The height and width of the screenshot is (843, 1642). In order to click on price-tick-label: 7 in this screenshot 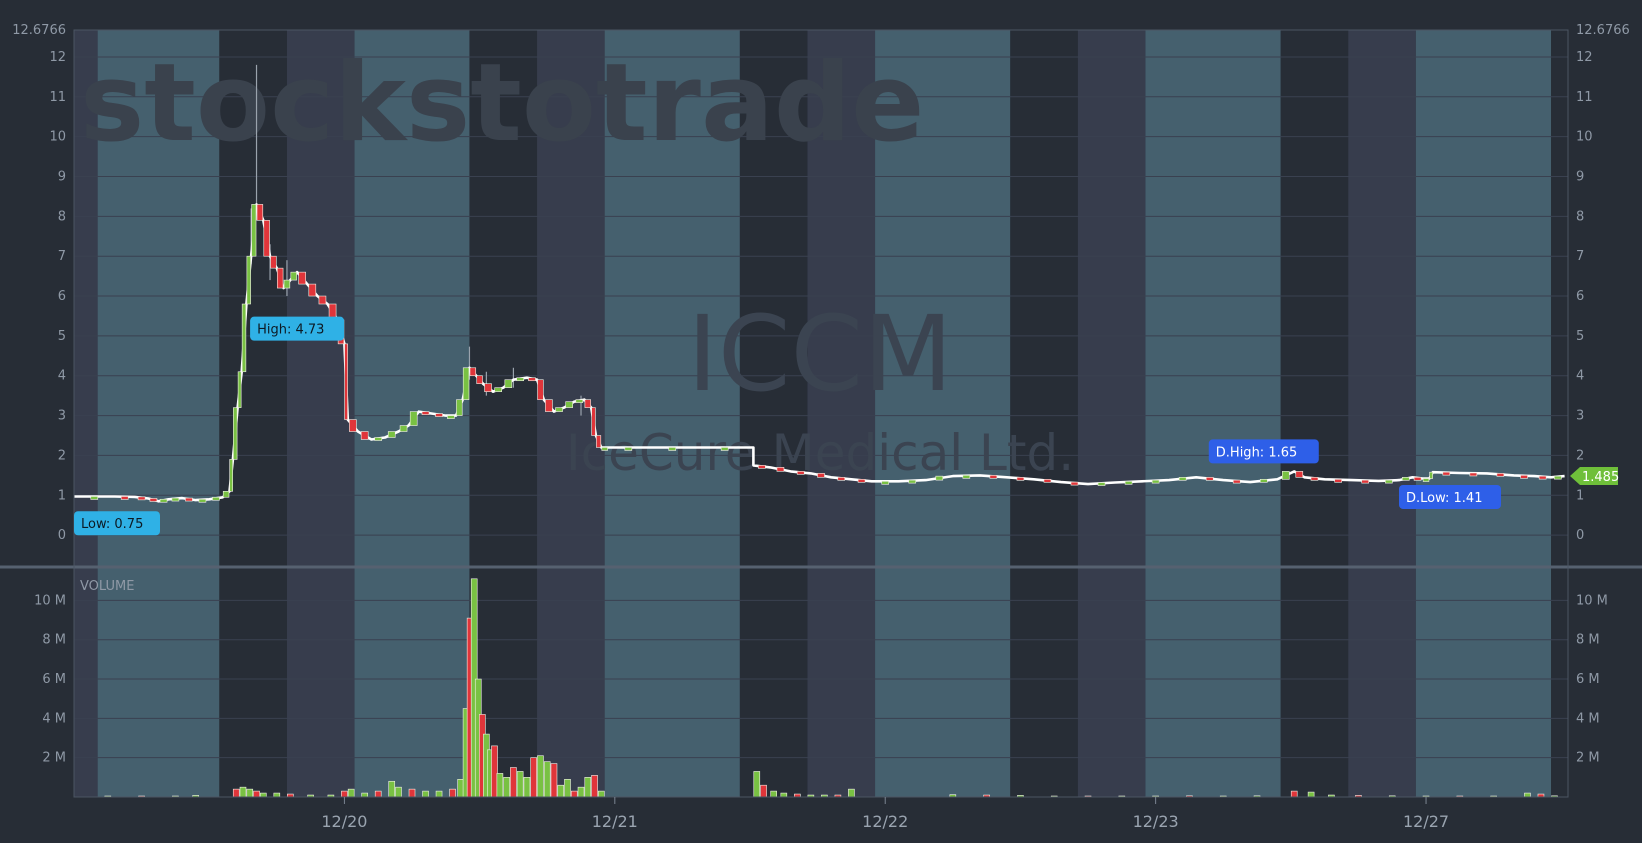, I will do `click(1580, 256)`.